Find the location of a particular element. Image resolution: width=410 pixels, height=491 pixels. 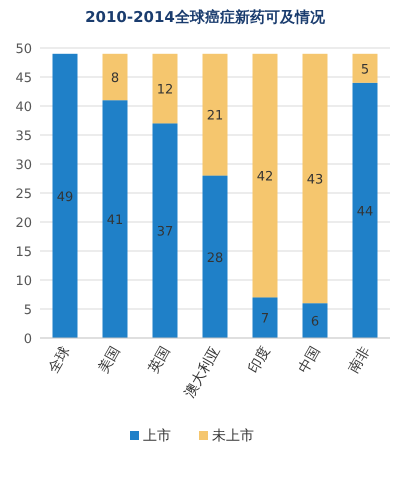

y-tick-label: 25 is located at coordinates (23, 194).